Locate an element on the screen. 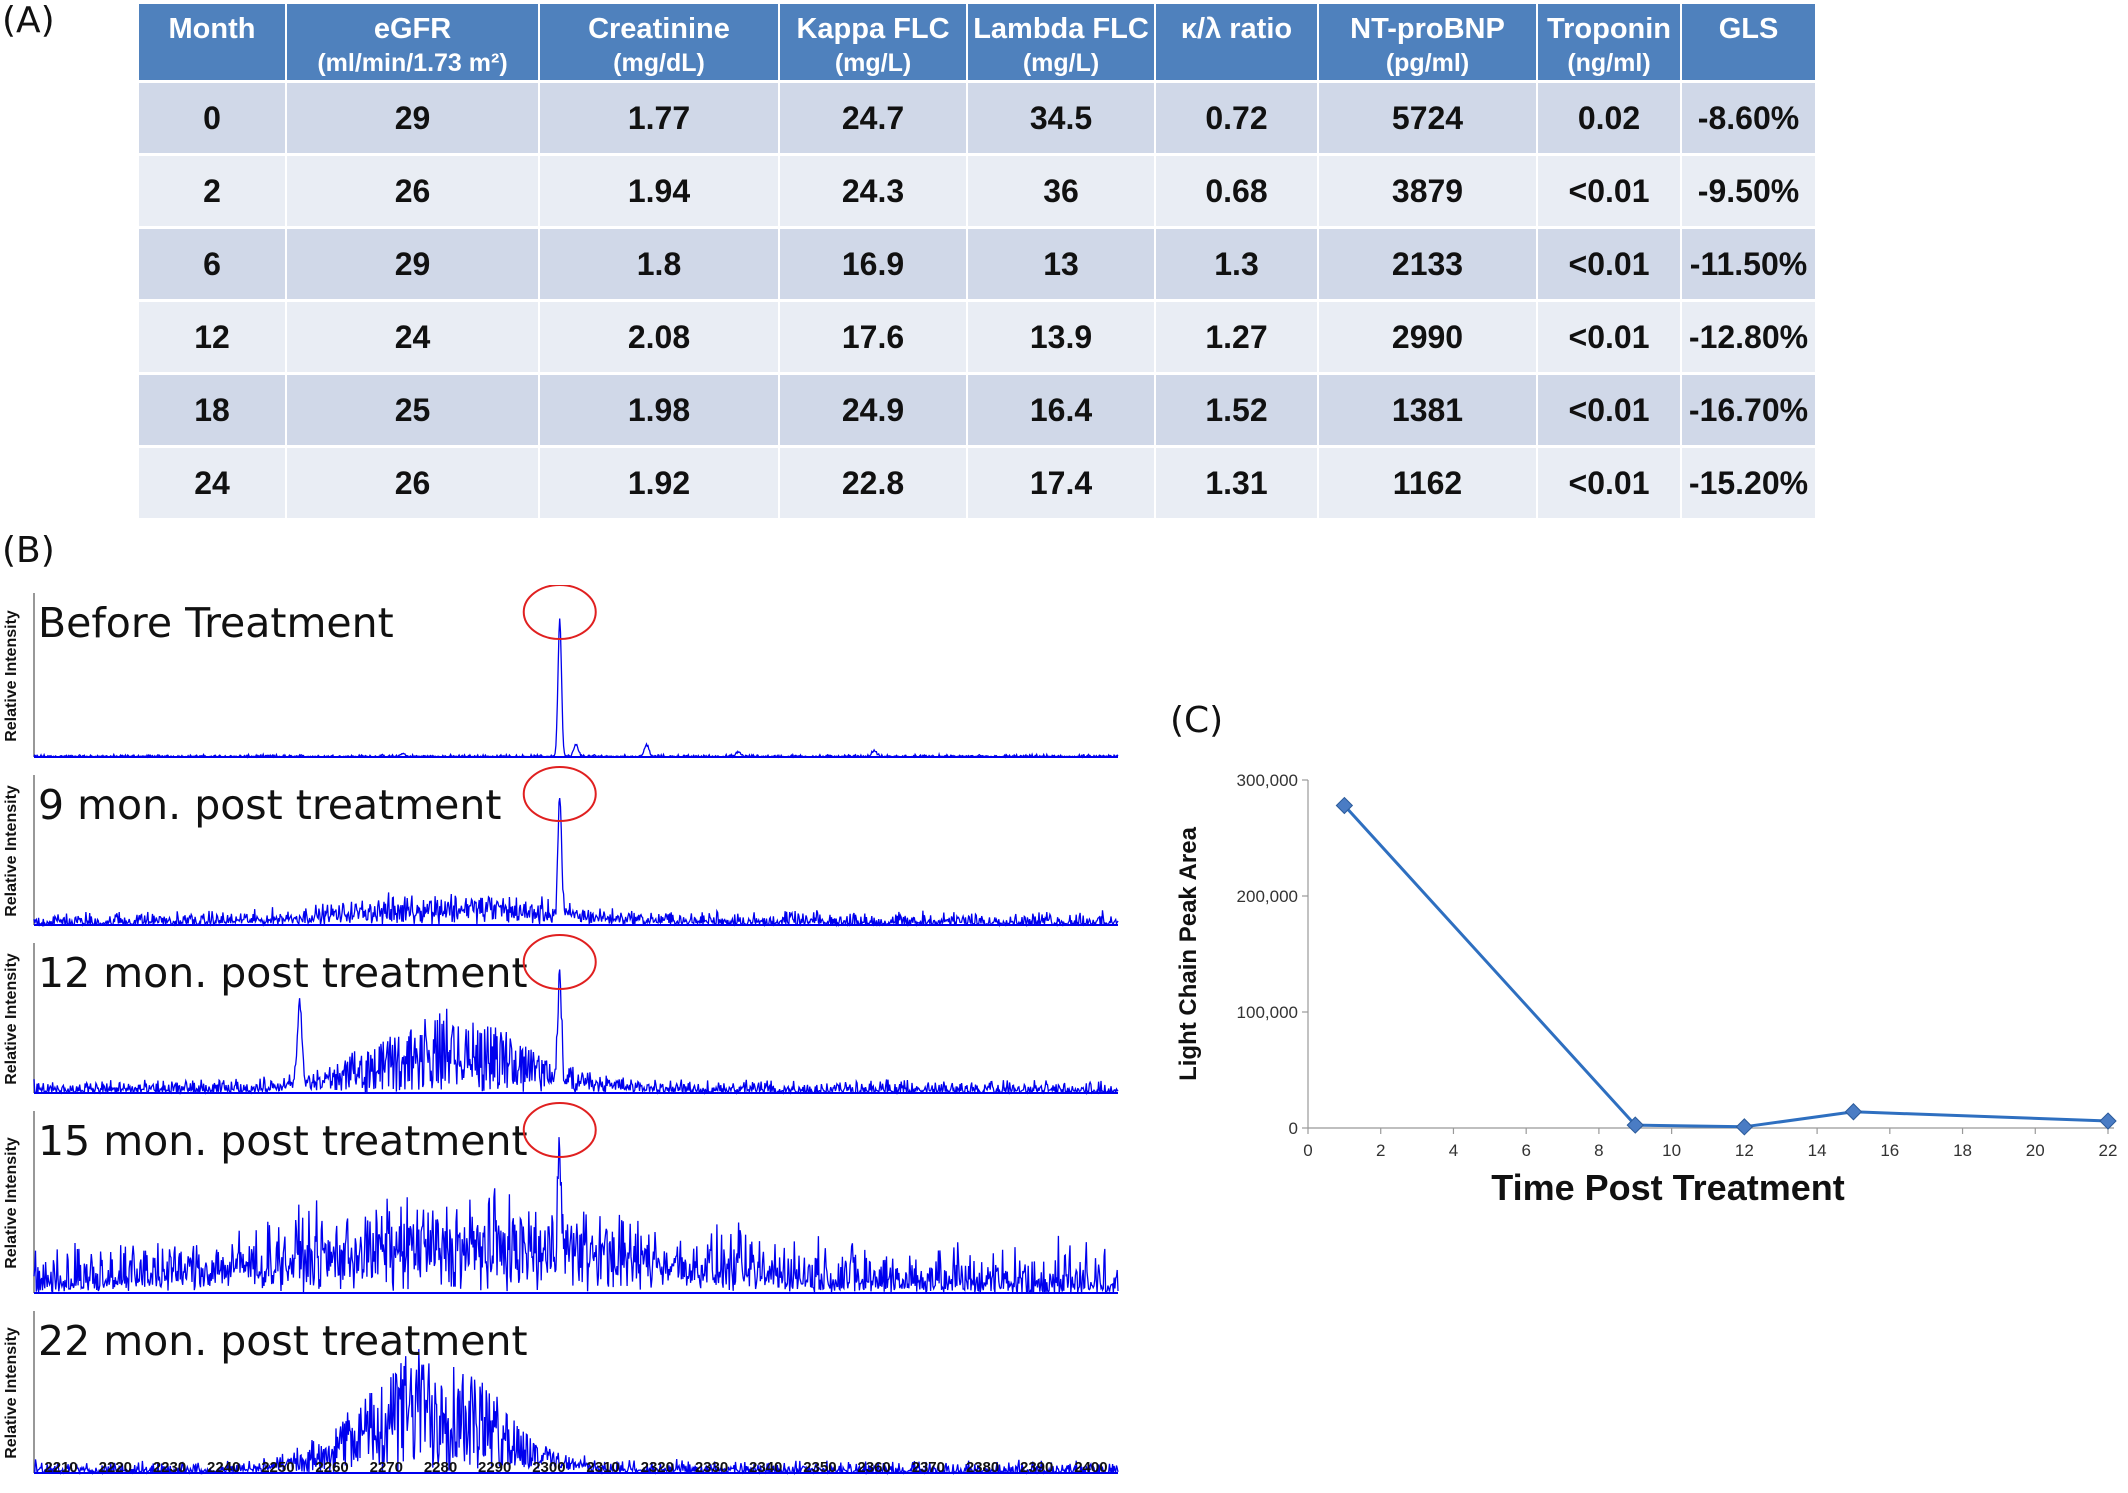 Image resolution: width=2128 pixels, height=1493 pixels. x-tick-label: 2210 is located at coordinates (60, 1467).